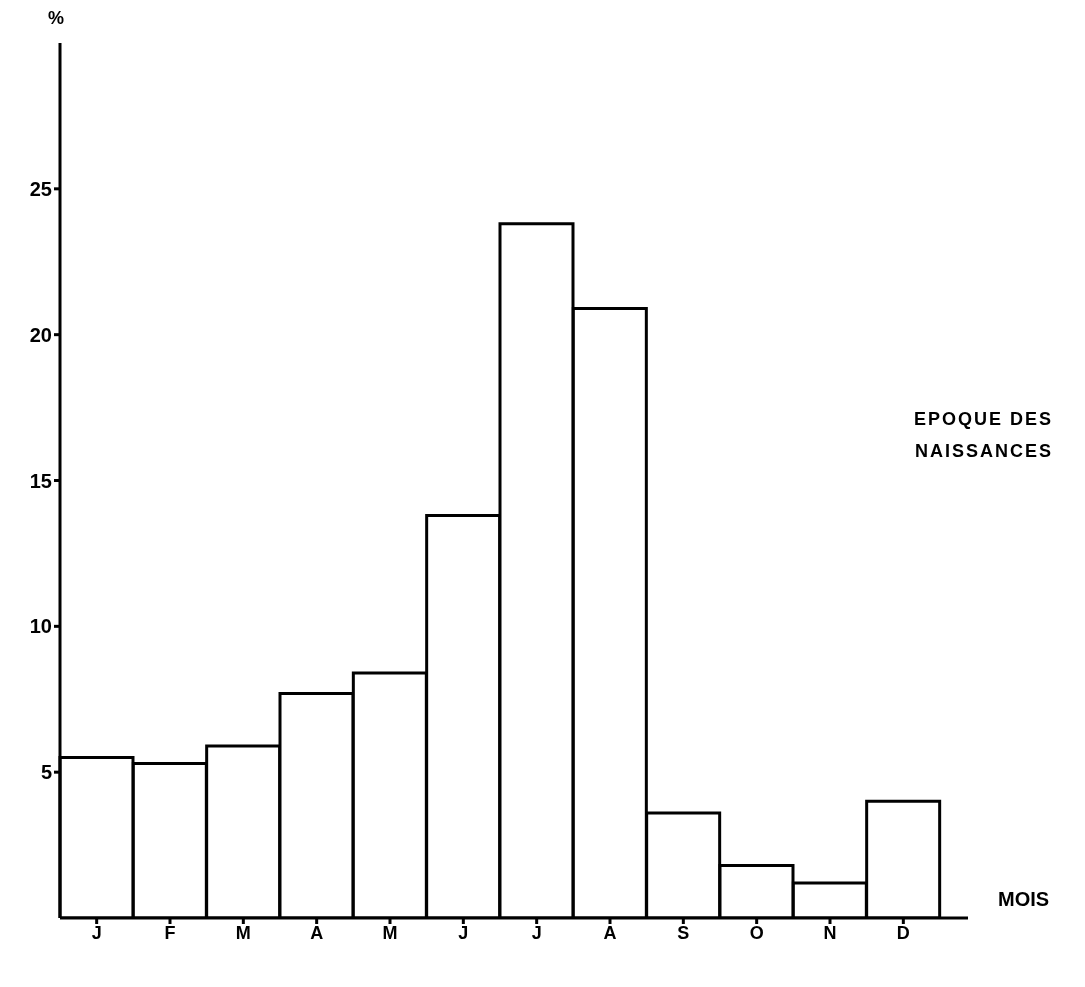 This screenshot has height=987, width=1085. I want to click on x-tick-label: O, so click(756, 932).